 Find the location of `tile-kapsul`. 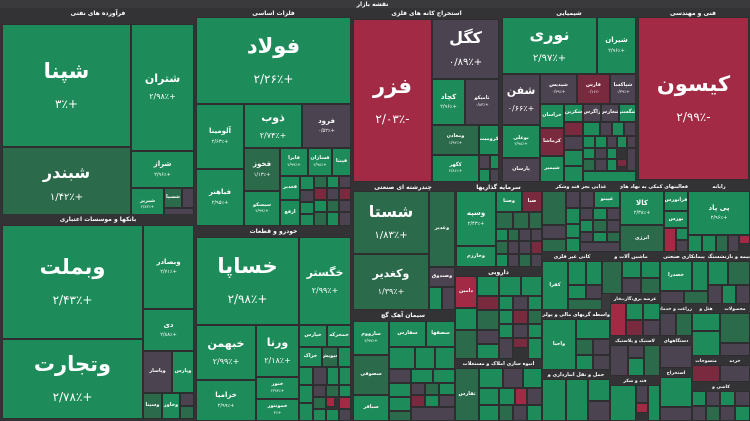

tile-kapsul is located at coordinates (488, 303).